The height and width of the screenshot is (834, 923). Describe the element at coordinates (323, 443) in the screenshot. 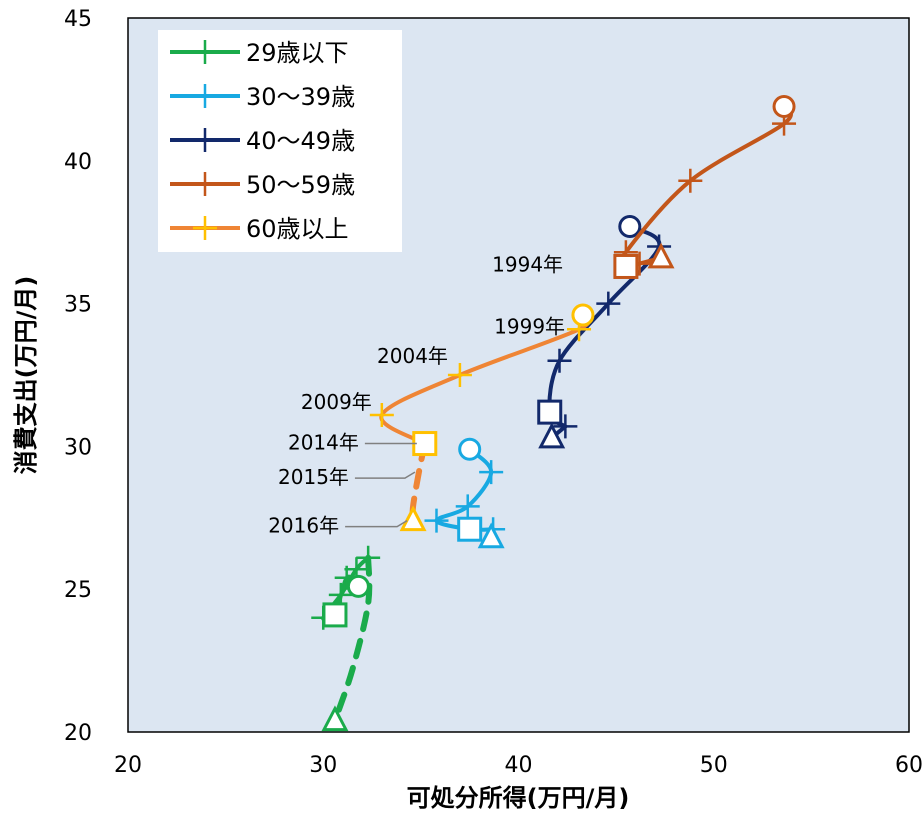

I see `annotation-label: 2014年` at that location.